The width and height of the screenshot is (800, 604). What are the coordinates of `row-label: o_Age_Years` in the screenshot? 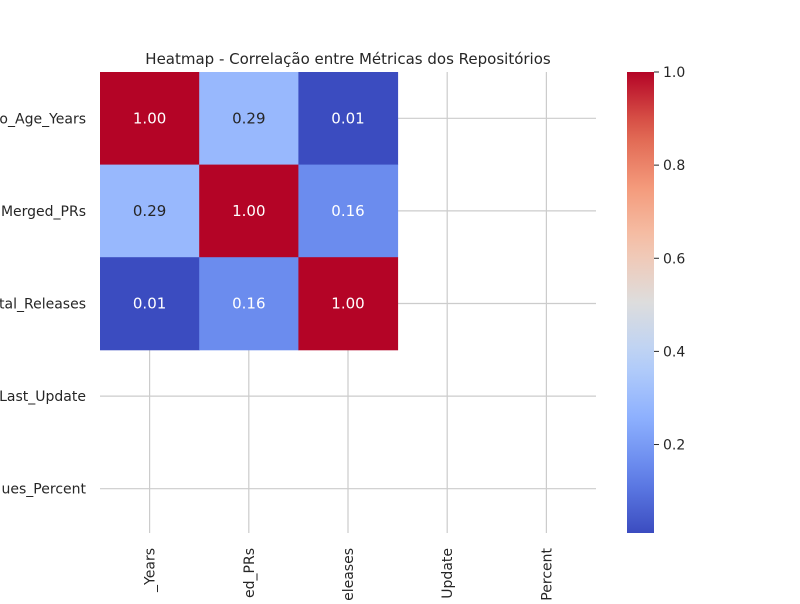 It's located at (43, 119).